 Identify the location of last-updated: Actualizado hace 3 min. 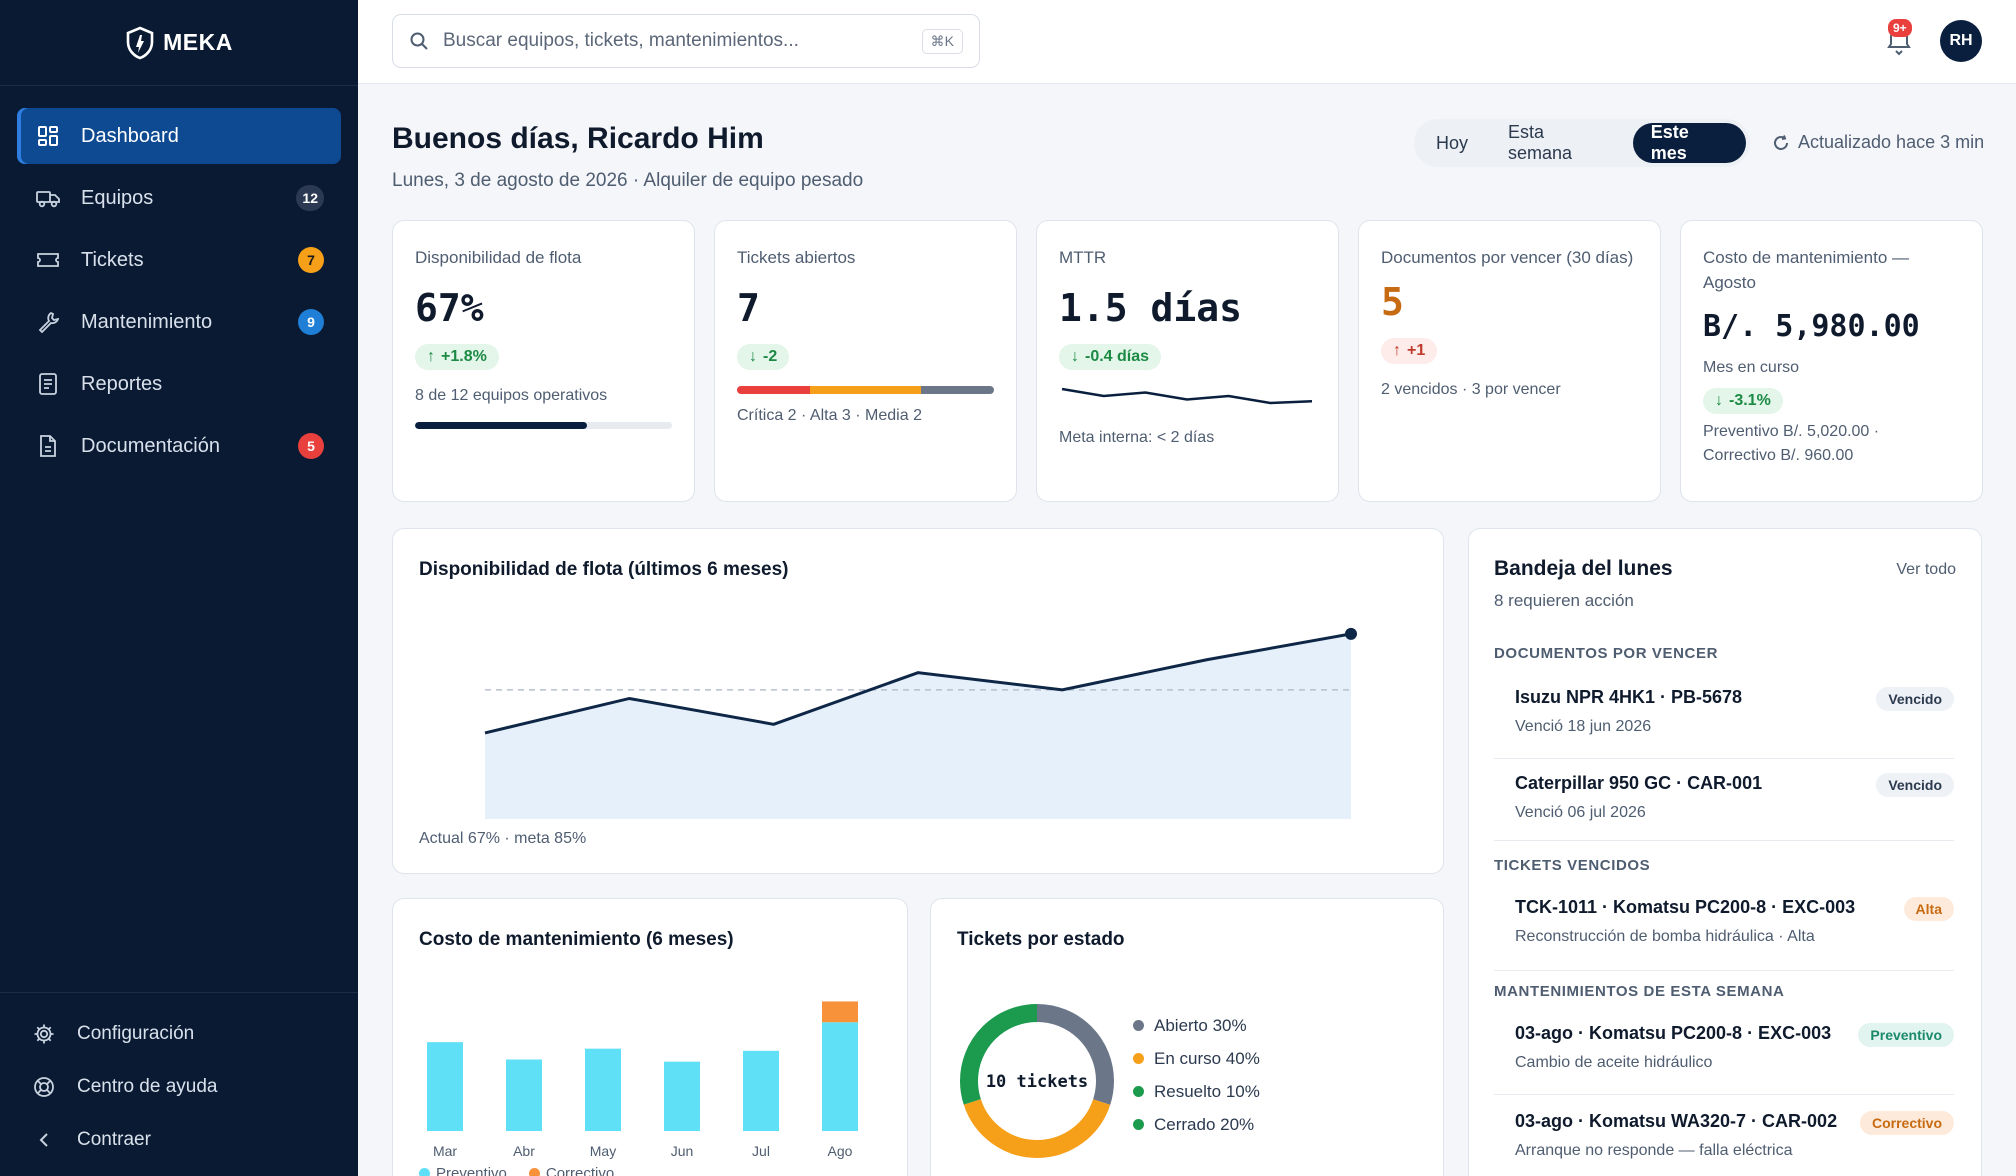
(1878, 142).